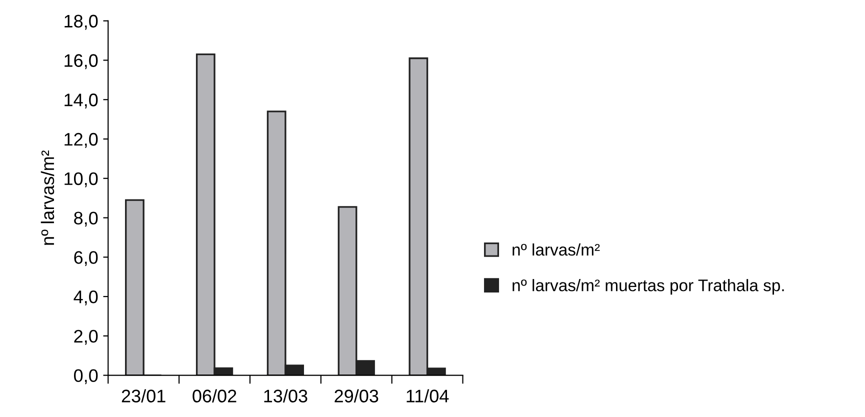  Describe the element at coordinates (81, 140) in the screenshot. I see `y-tick-label: 12,0` at that location.